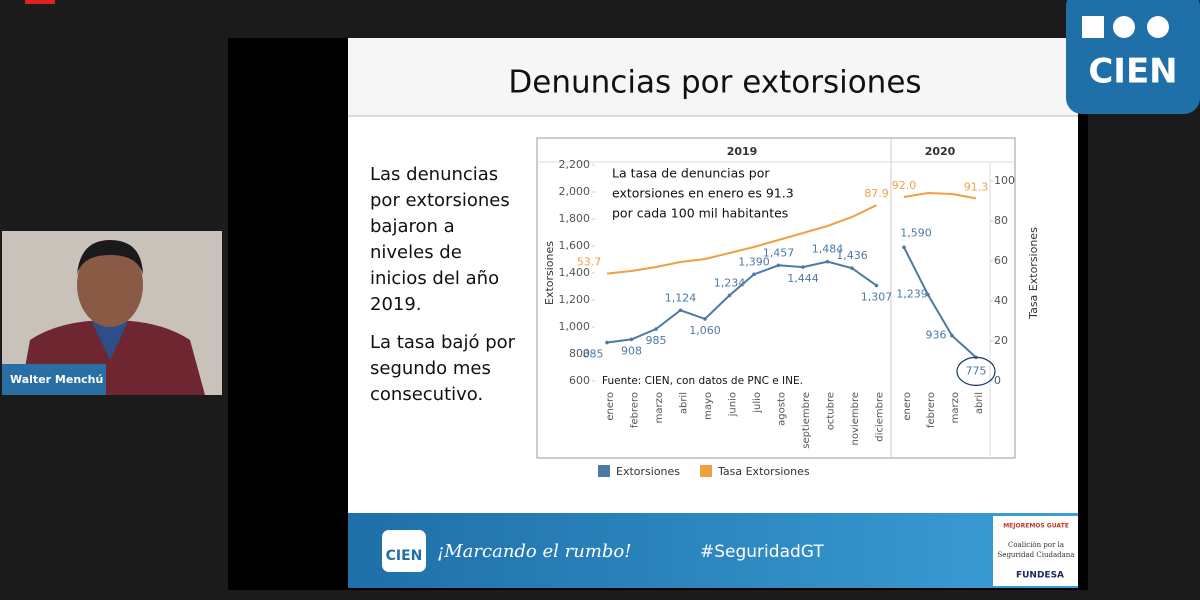 The height and width of the screenshot is (600, 1200). I want to click on name-tag, so click(54, 379).